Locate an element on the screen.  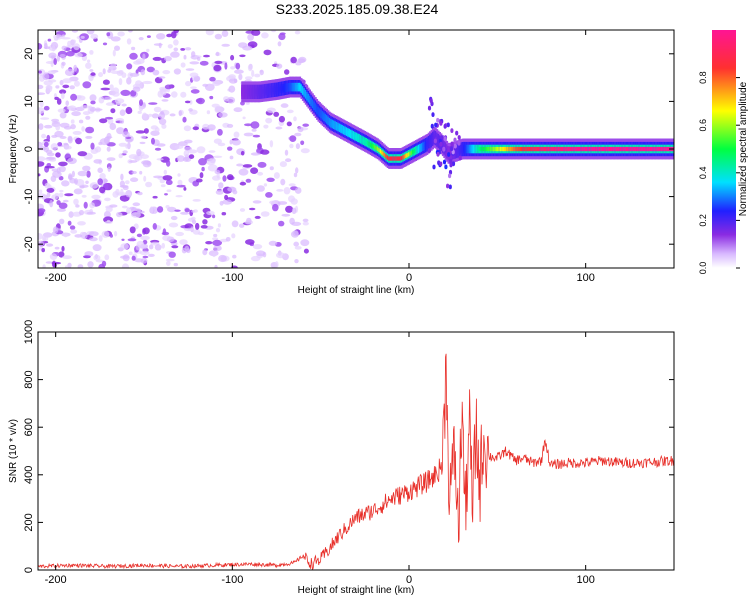
y-tick-label: 200 is located at coordinates (29, 522).